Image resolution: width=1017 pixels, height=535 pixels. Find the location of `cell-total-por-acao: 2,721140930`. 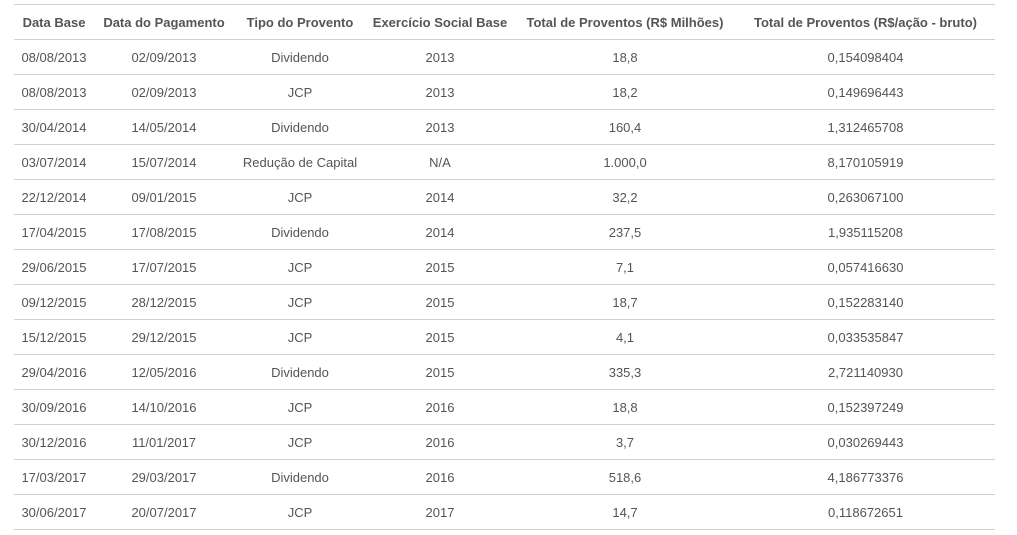

cell-total-por-acao: 2,721140930 is located at coordinates (865, 372).